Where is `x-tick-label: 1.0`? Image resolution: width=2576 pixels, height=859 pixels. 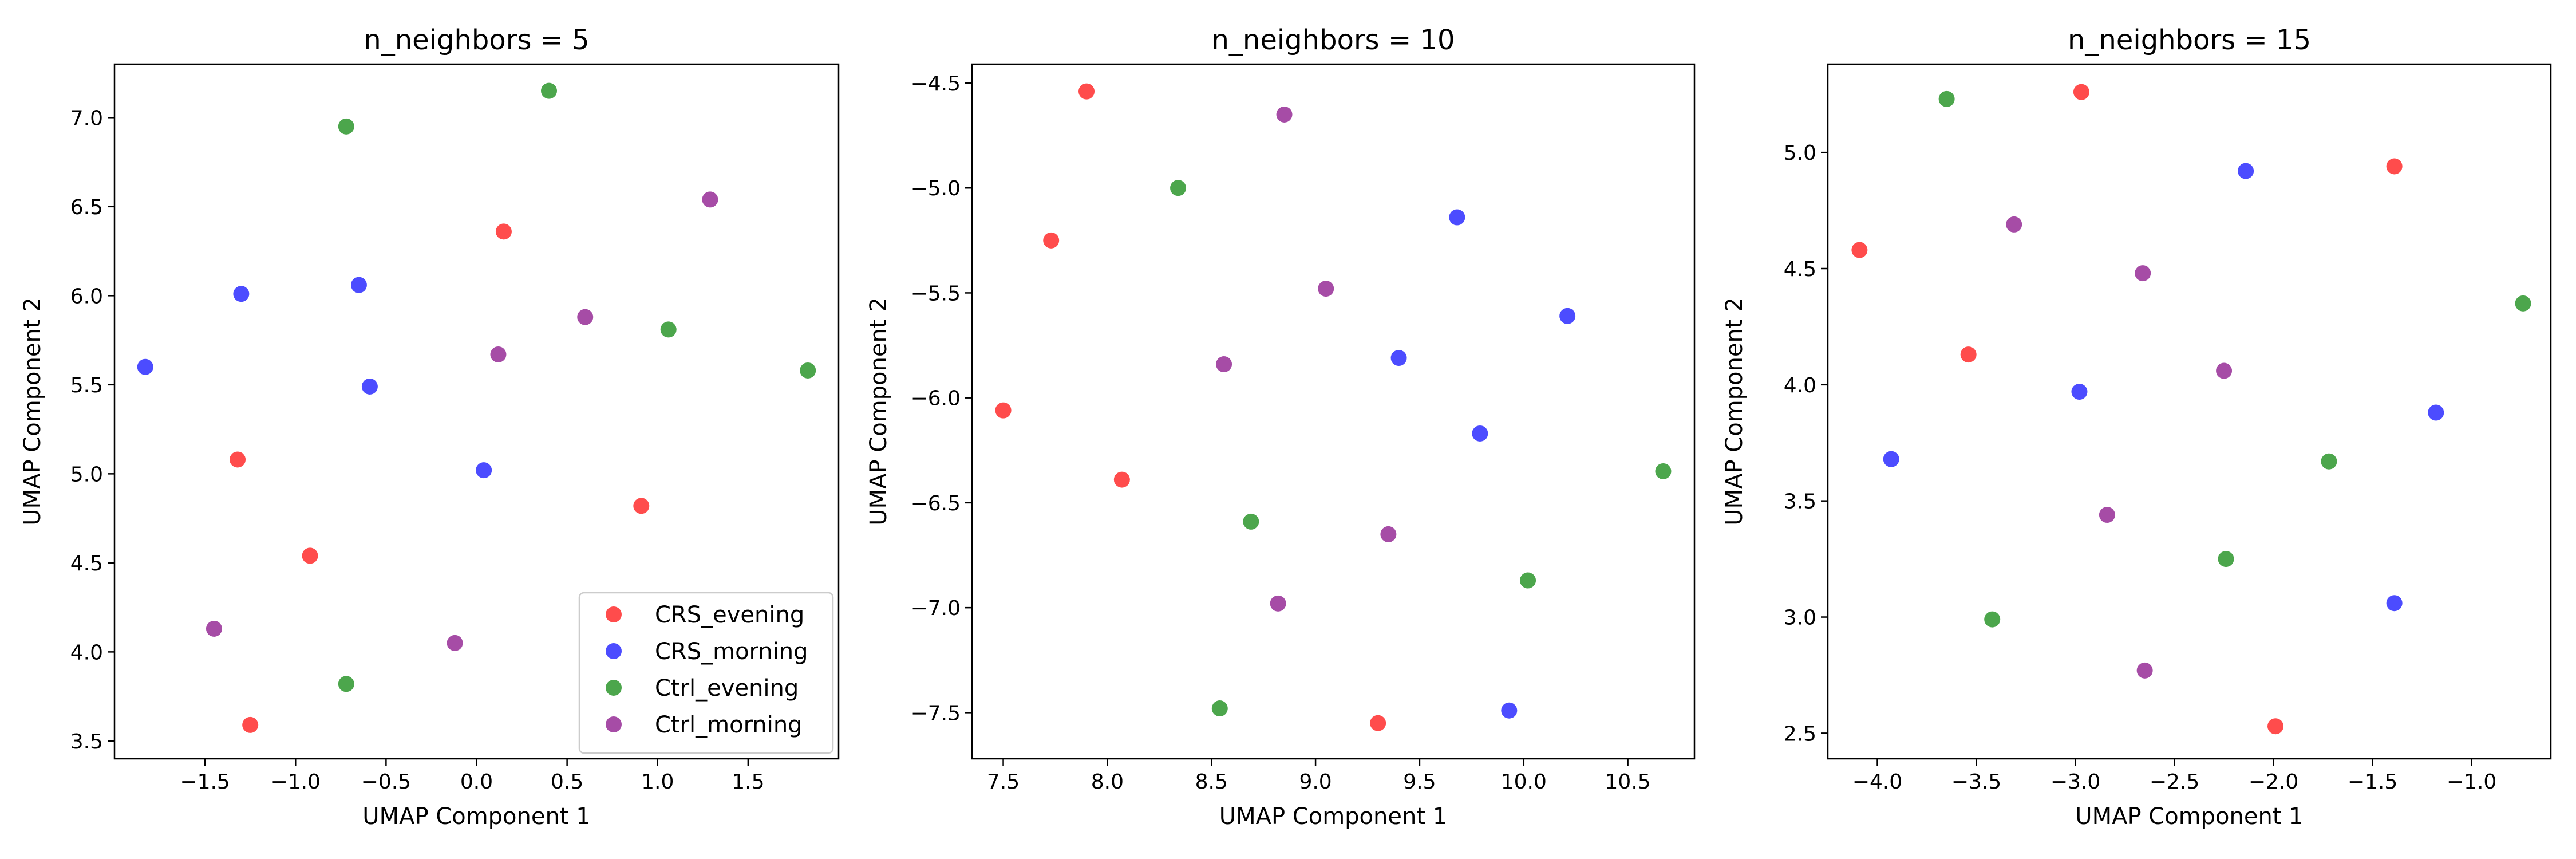
x-tick-label: 1.0 is located at coordinates (657, 782).